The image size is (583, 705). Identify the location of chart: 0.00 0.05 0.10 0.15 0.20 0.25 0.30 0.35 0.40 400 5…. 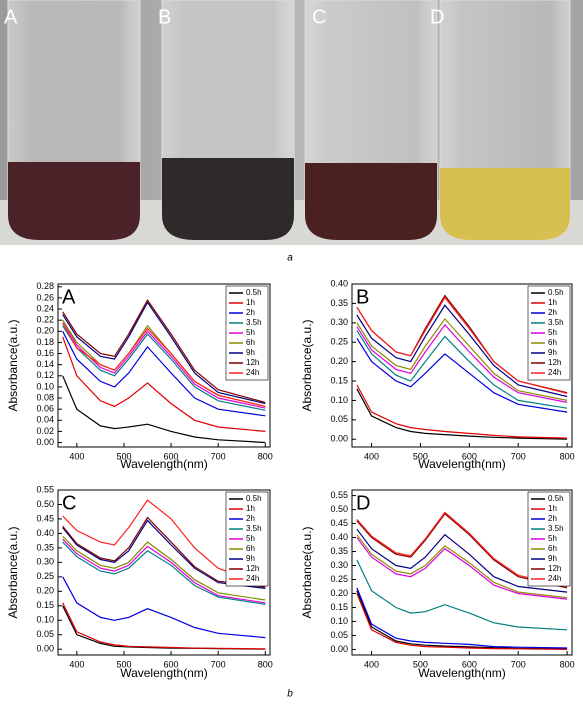
(437, 374).